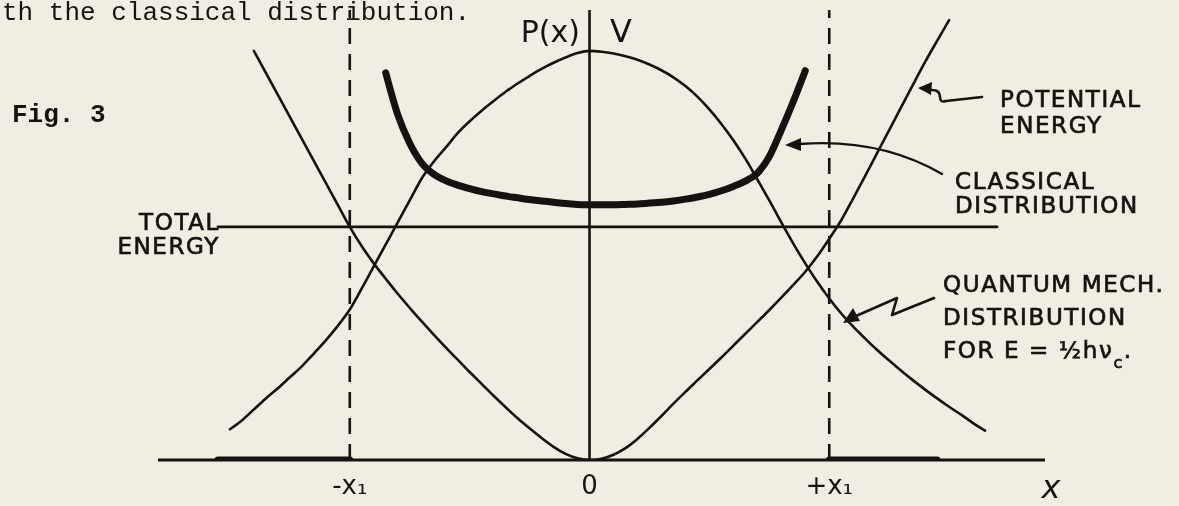 This screenshot has width=1179, height=506. I want to click on legend-label: POTENTIAL ENERGY, so click(1071, 112).